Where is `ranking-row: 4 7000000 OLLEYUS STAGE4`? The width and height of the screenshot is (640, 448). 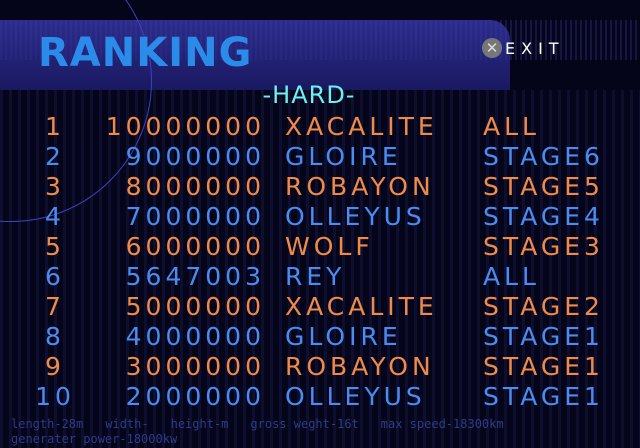
ranking-row: 4 7000000 OLLEYUS STAGE4 is located at coordinates (320, 217).